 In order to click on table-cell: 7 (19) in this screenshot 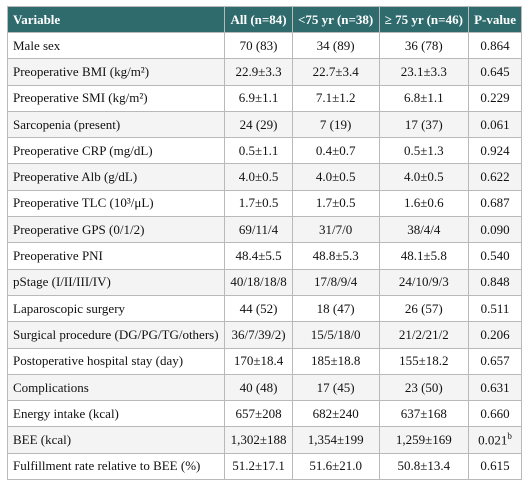, I will do `click(335, 124)`.